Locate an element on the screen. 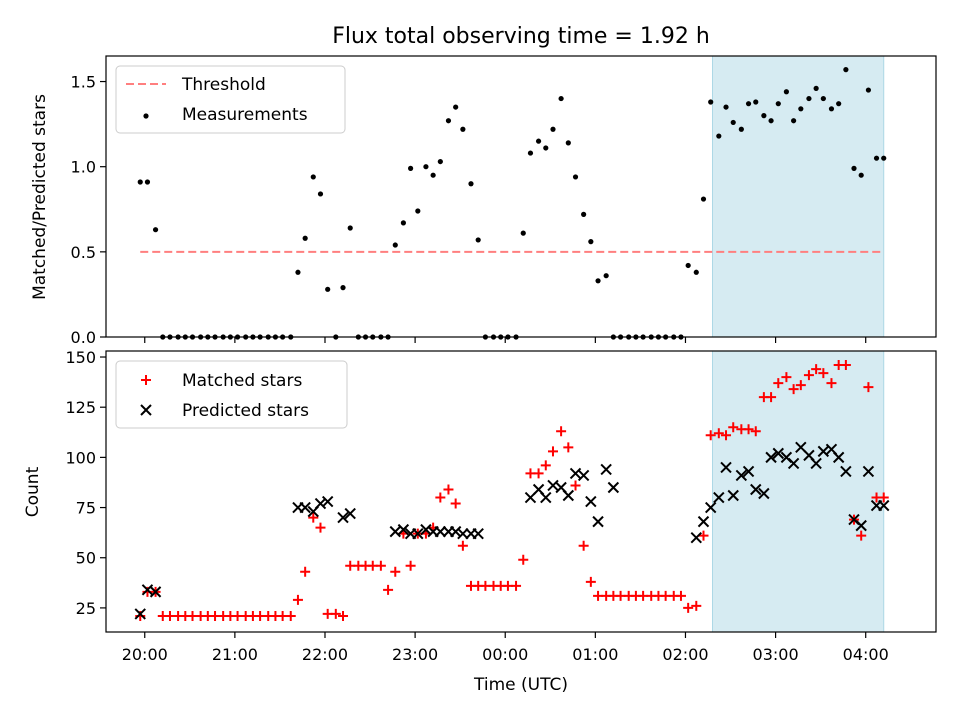 The height and width of the screenshot is (720, 960). y-tick-label: 75 is located at coordinates (86, 508).